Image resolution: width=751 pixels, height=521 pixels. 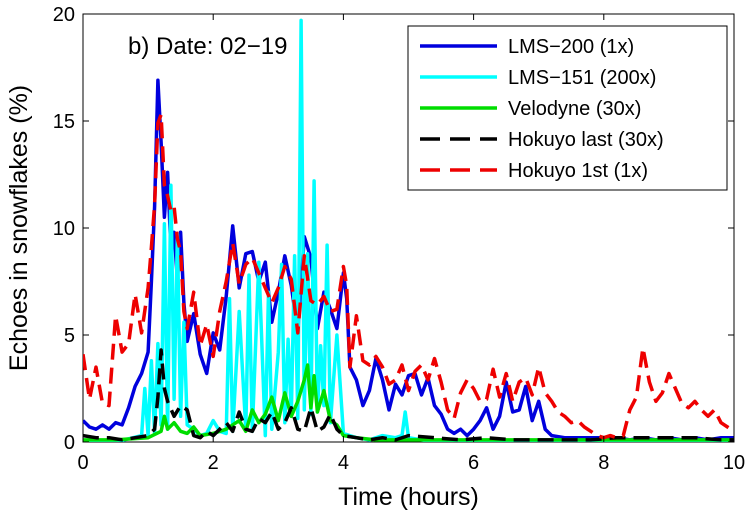 What do you see at coordinates (207, 46) in the screenshot?
I see `chart-annotation: b) Date: 02−19` at bounding box center [207, 46].